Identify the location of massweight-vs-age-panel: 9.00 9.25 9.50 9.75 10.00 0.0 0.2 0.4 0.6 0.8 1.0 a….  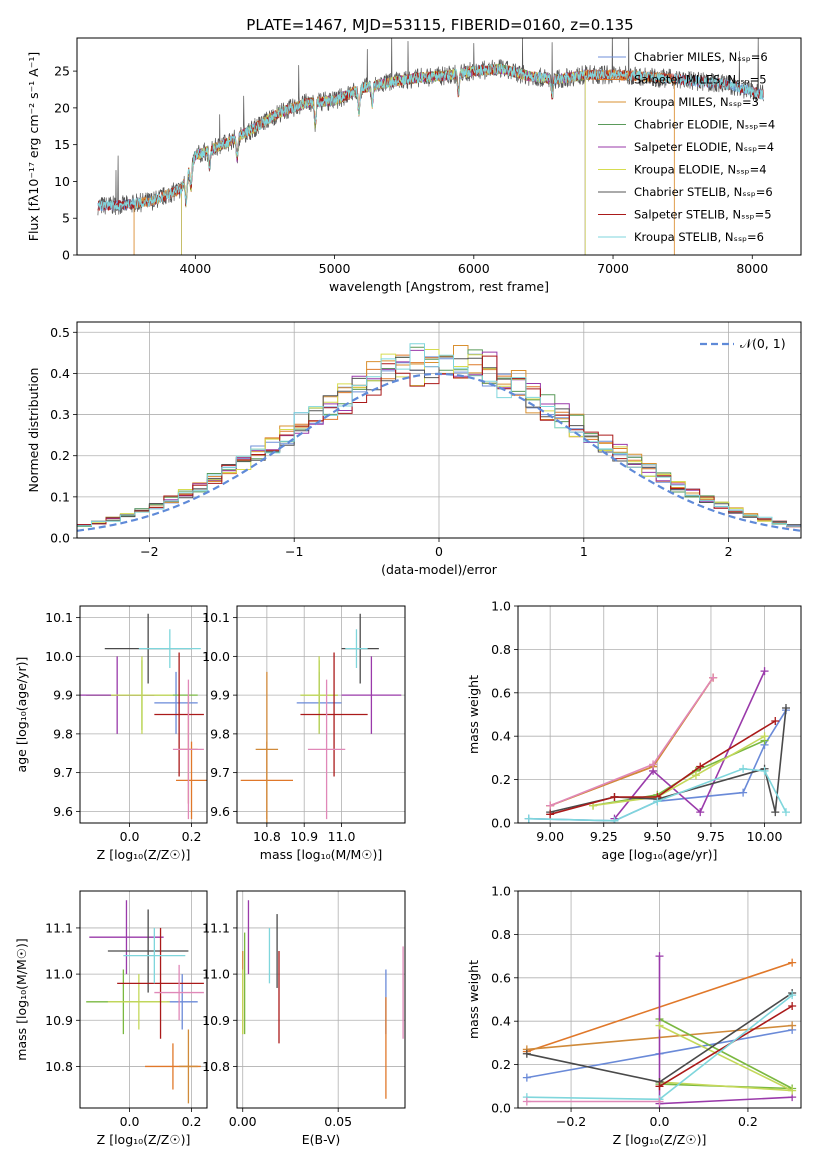
(634, 730).